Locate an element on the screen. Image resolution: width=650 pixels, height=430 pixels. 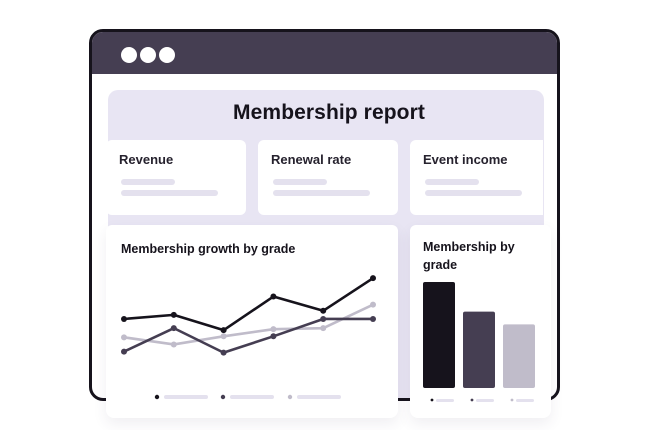
line-chart is located at coordinates (248, 337).